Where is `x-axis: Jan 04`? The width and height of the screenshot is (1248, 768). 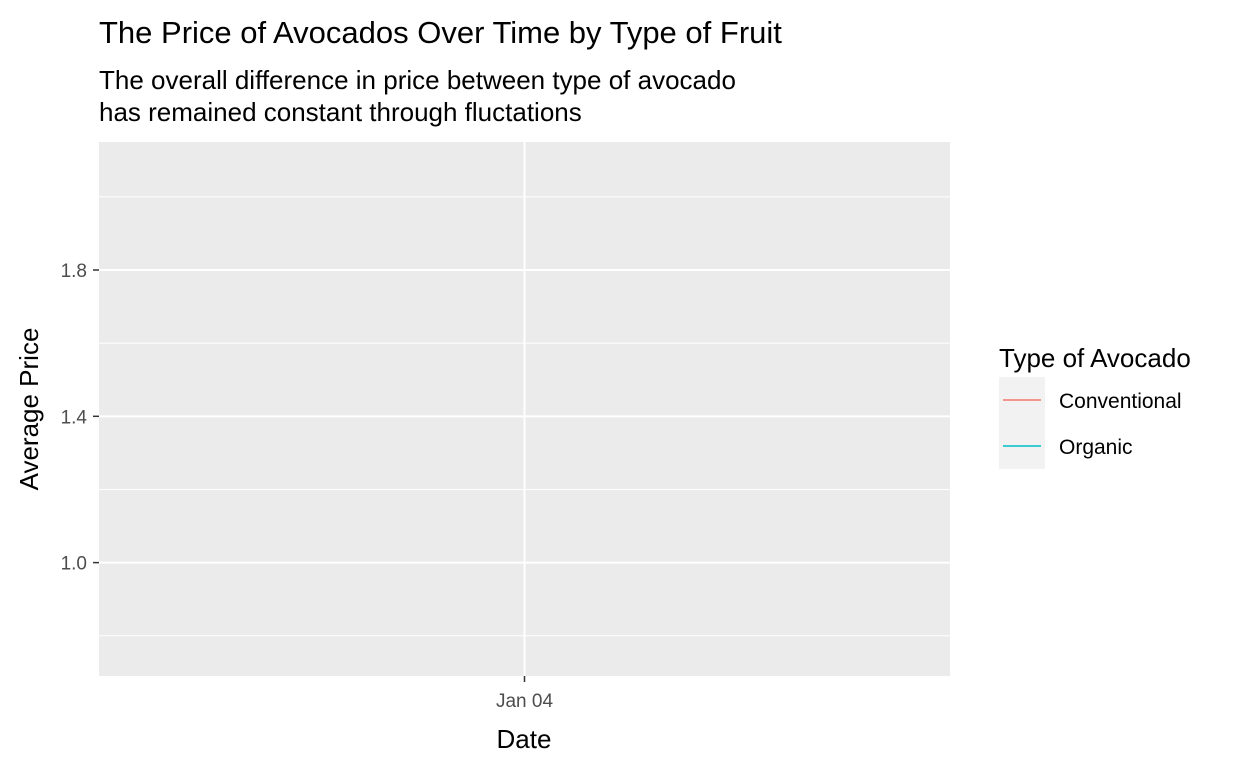 x-axis: Jan 04 is located at coordinates (524, 694).